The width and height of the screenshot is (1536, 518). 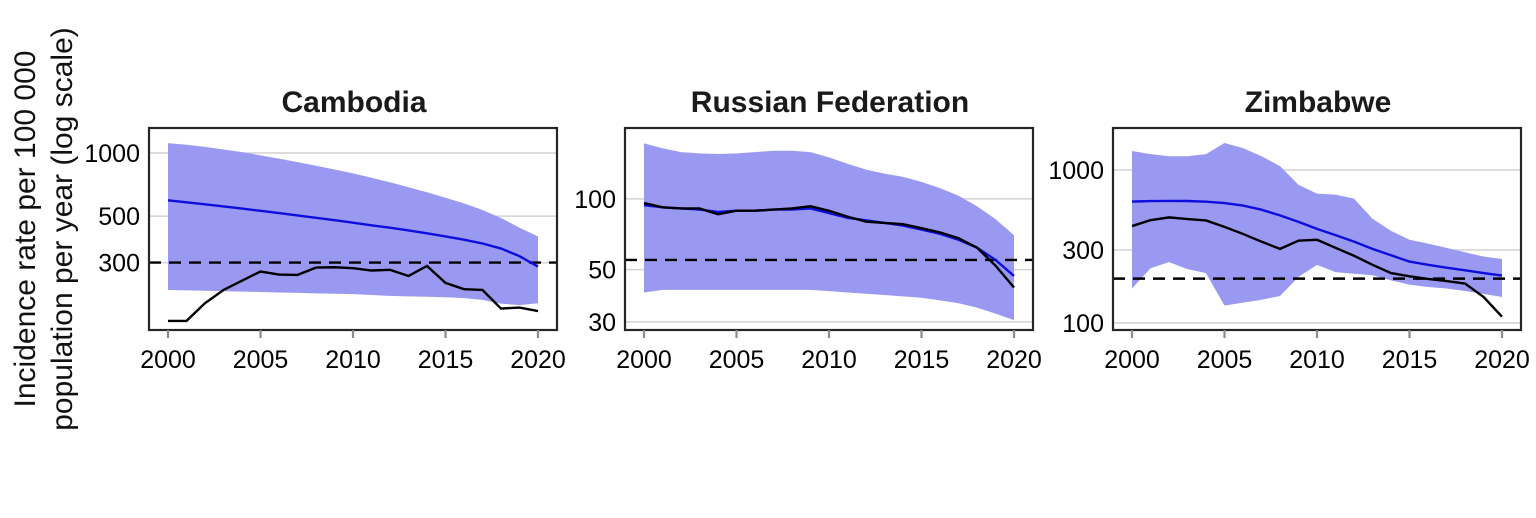 I want to click on y-axis-title-line2: population per year (log scale), so click(x=62, y=229).